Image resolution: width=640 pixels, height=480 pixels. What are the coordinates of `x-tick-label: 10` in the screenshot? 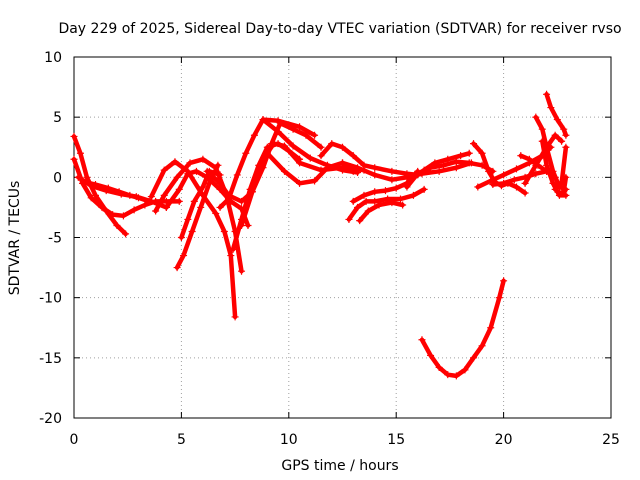 It's located at (289, 440).